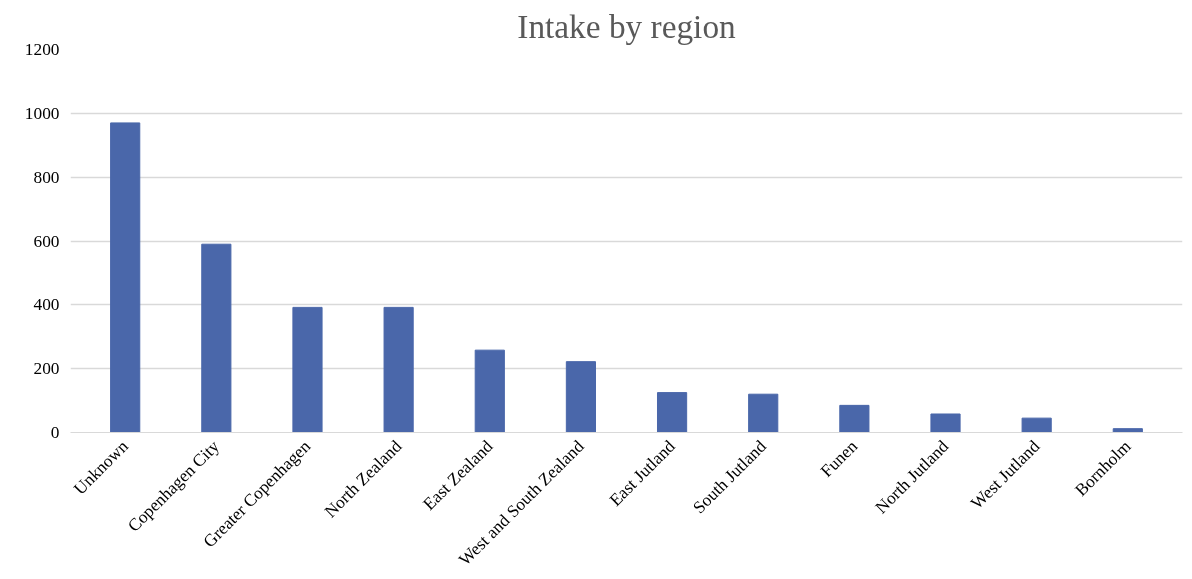 The width and height of the screenshot is (1192, 579). Describe the element at coordinates (627, 26) in the screenshot. I see `chart-title: Intake by region` at that location.